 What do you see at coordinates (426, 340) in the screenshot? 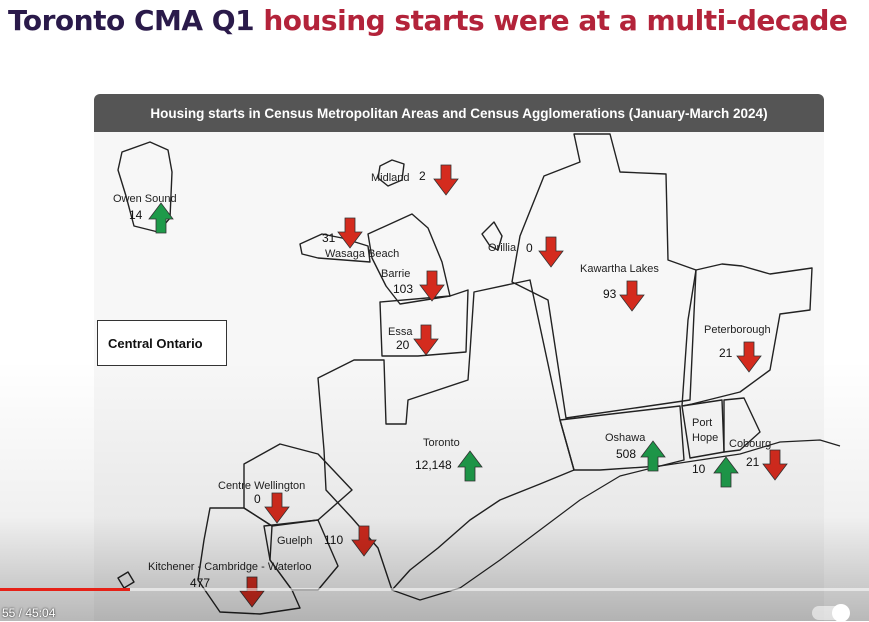
I see `arrow-down-icon-essa` at bounding box center [426, 340].